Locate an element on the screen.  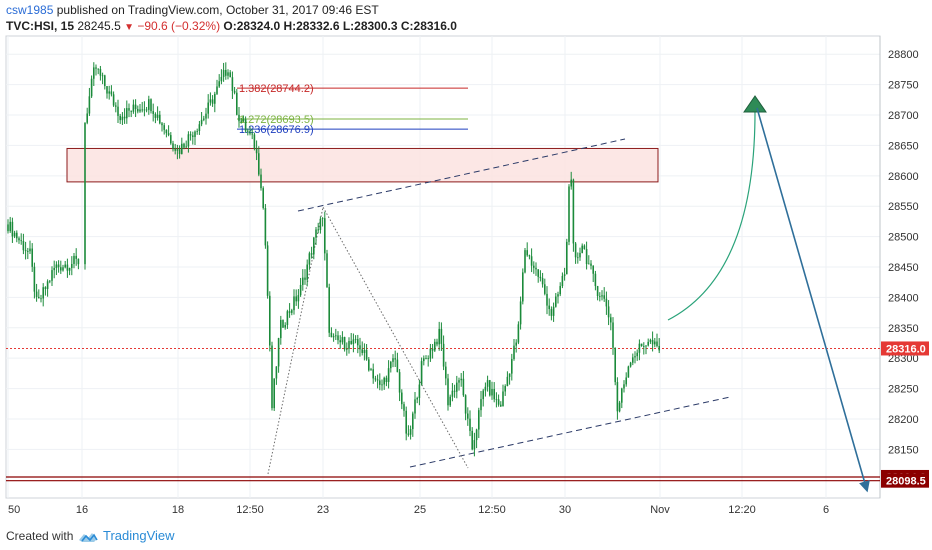
x-tick-label: 25 is located at coordinates (420, 510).